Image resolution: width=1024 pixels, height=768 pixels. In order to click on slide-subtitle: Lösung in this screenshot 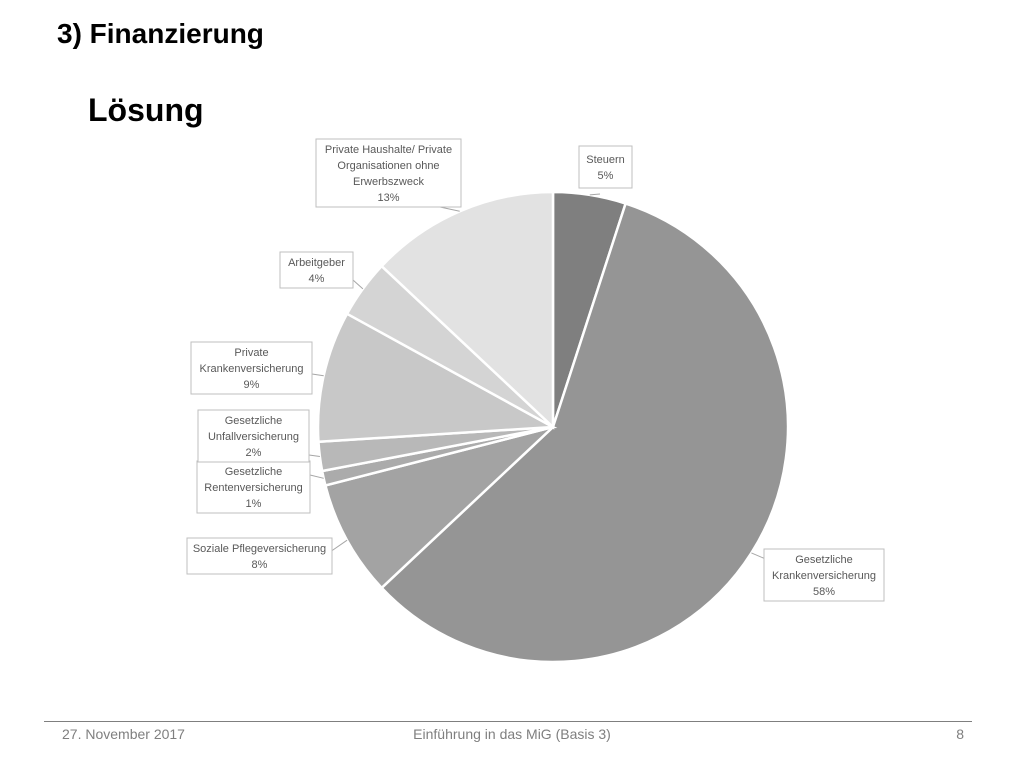, I will do `click(146, 110)`.